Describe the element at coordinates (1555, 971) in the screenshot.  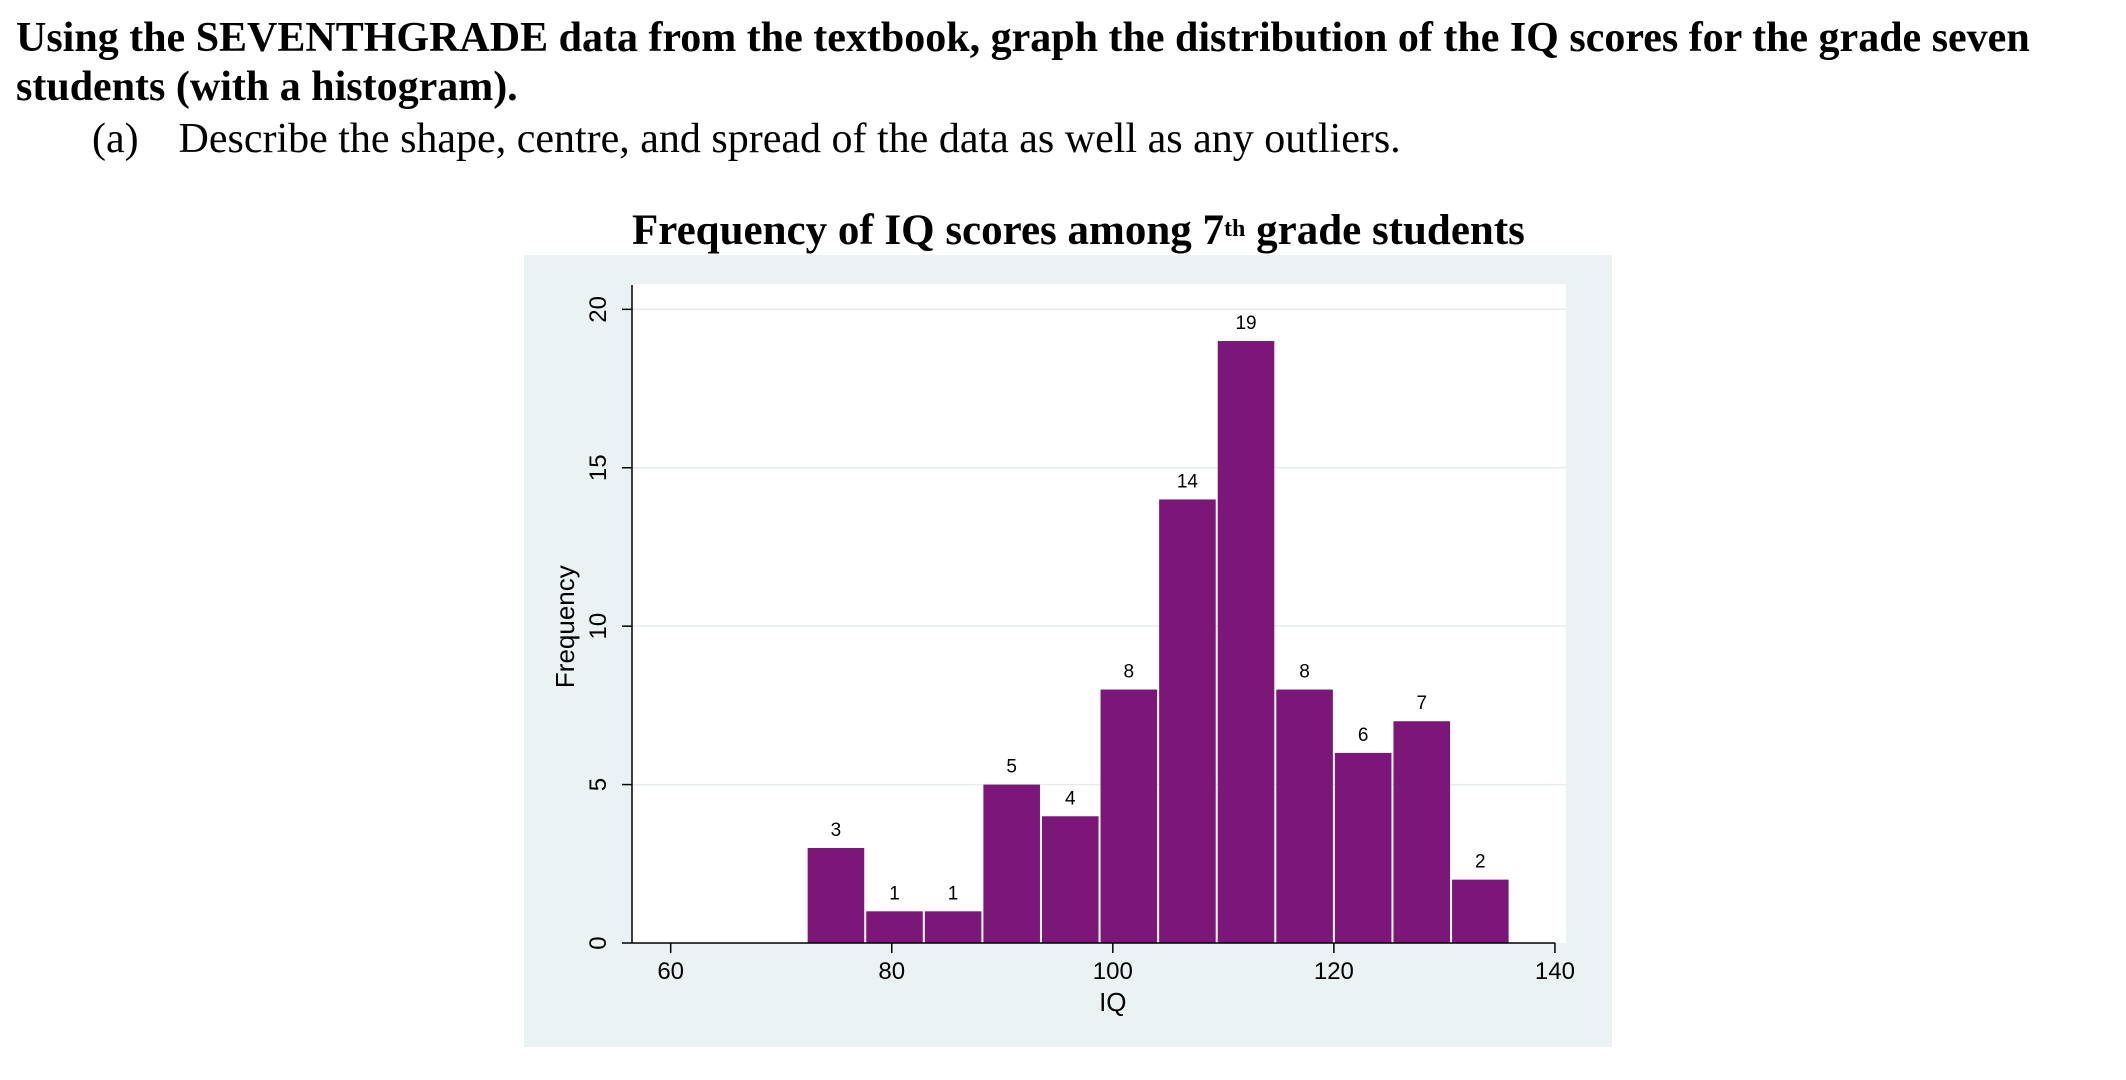
I see `x-tick-label: 140` at that location.